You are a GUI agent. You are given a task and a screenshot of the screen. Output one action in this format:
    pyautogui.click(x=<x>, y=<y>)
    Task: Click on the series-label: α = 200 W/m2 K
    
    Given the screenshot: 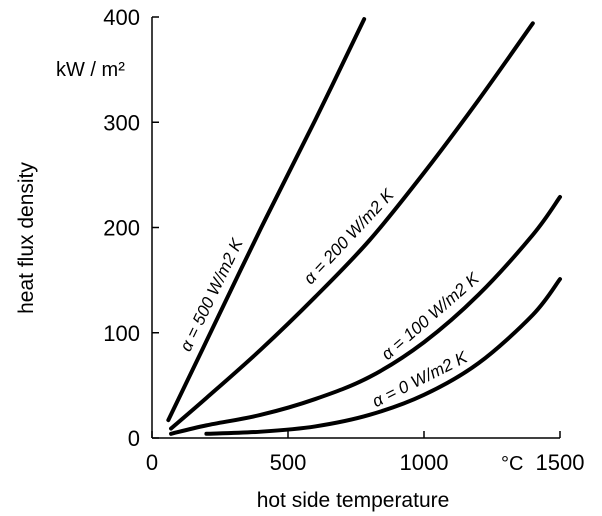 What is the action you would take?
    pyautogui.click(x=349, y=236)
    